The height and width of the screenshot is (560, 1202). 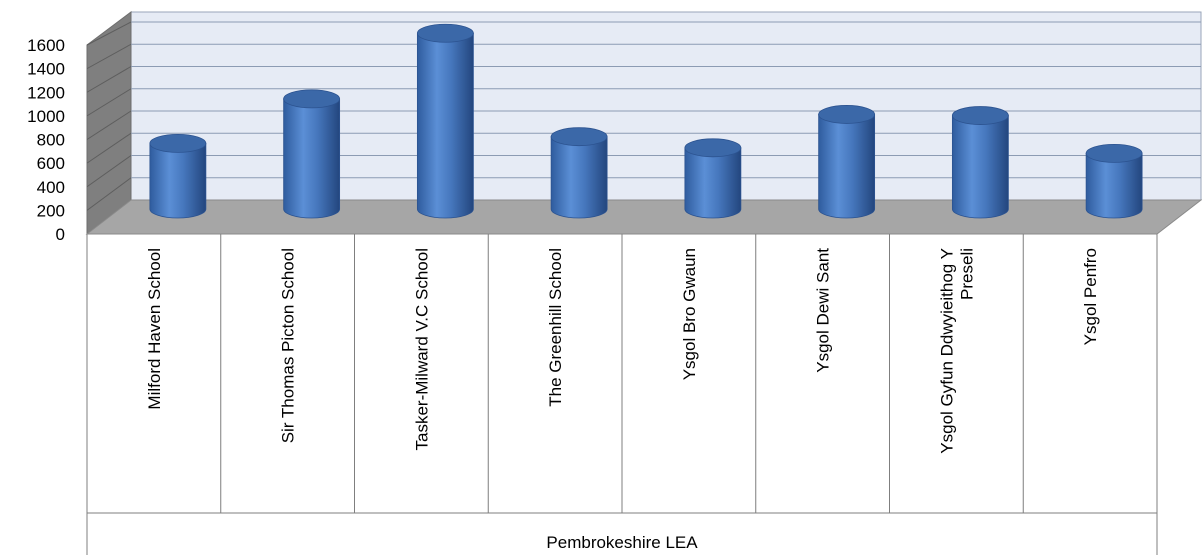 I want to click on y-tick-label: 800, so click(x=51, y=140).